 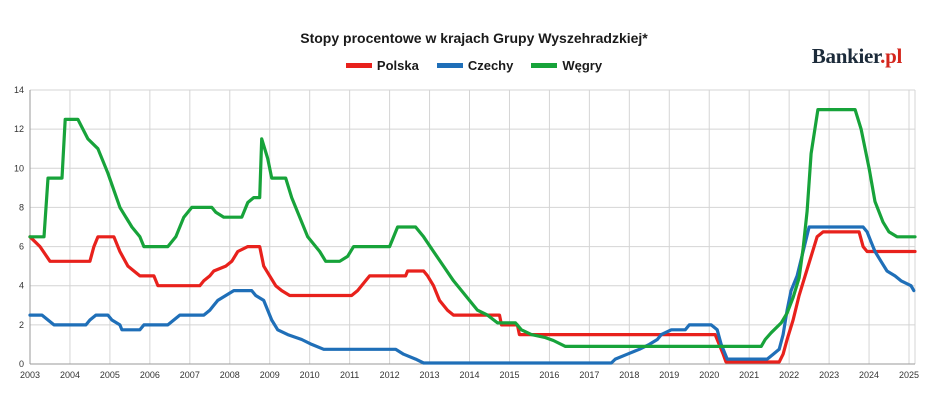 What do you see at coordinates (490, 65) in the screenshot?
I see `legend-label-czechy: Czechy` at bounding box center [490, 65].